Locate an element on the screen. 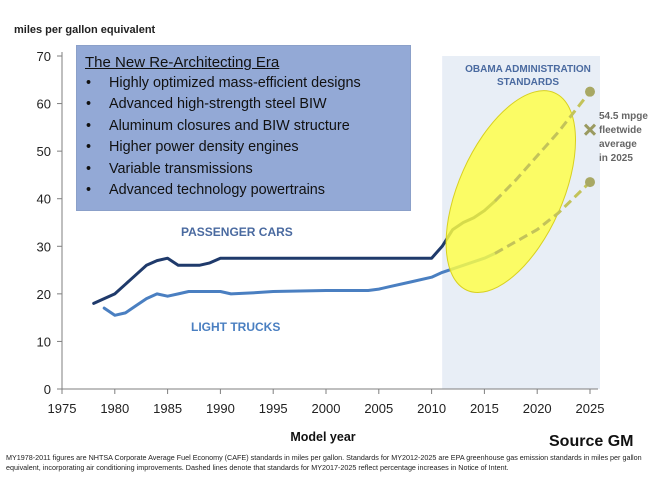 The height and width of the screenshot is (479, 660). x-tick-label: 2025 is located at coordinates (590, 408).